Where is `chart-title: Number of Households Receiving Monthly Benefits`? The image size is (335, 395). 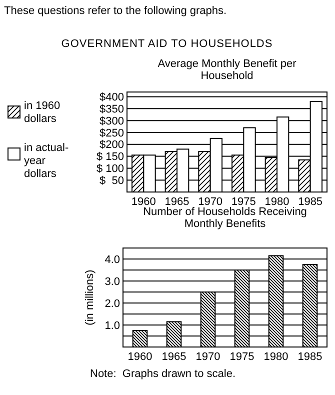 chart-title: Number of Households Receiving Monthly Benefits is located at coordinates (225, 218).